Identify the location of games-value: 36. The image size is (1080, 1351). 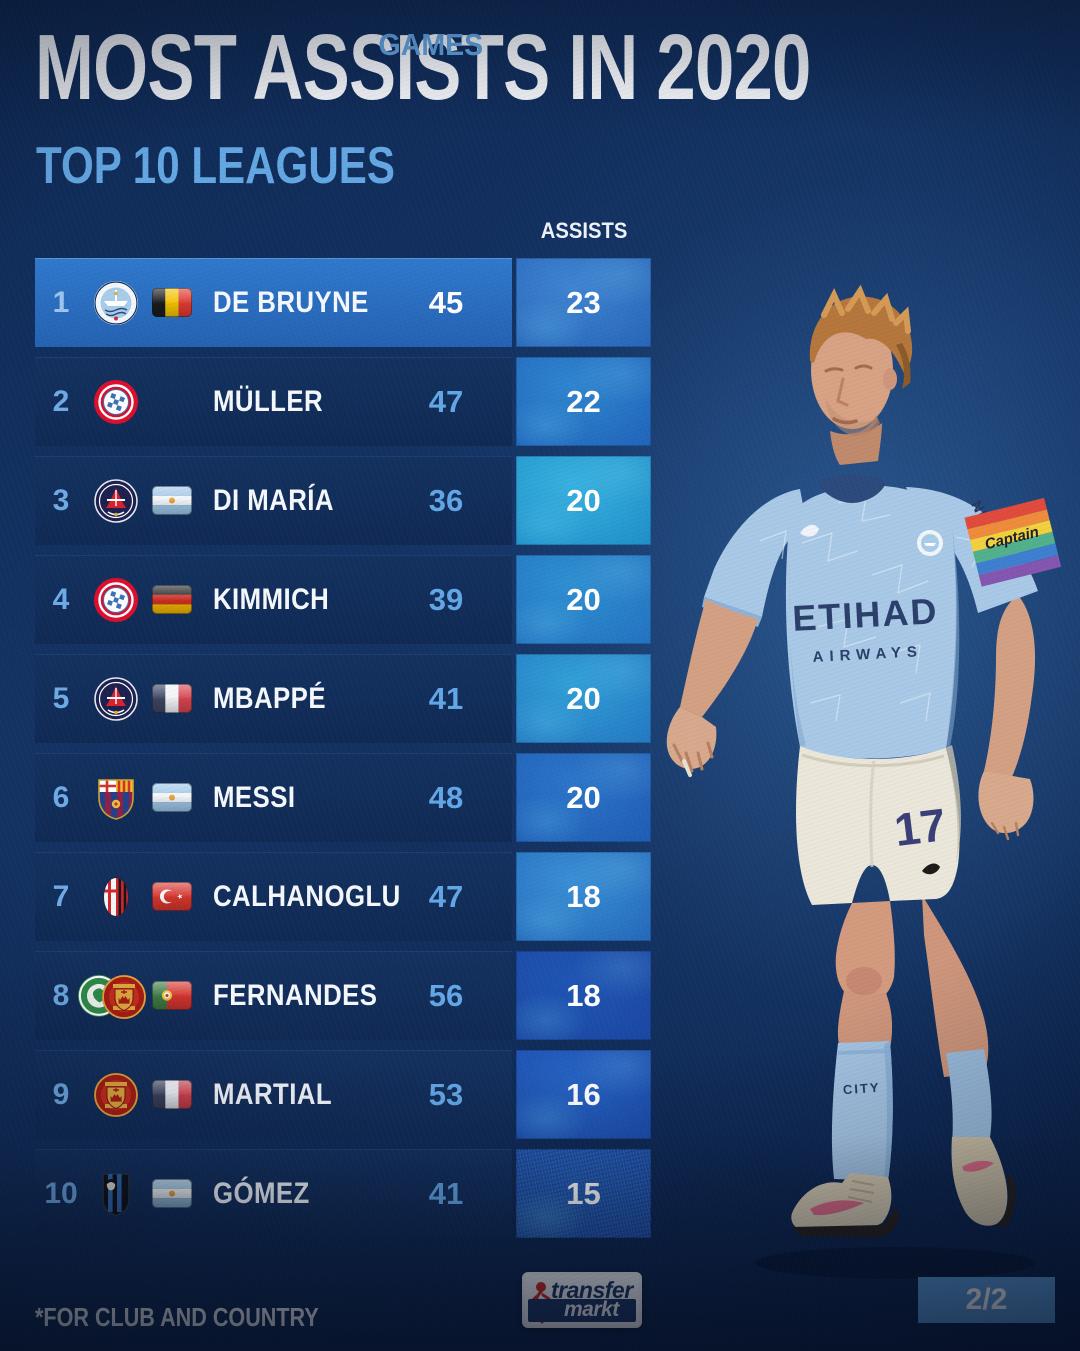
(446, 500).